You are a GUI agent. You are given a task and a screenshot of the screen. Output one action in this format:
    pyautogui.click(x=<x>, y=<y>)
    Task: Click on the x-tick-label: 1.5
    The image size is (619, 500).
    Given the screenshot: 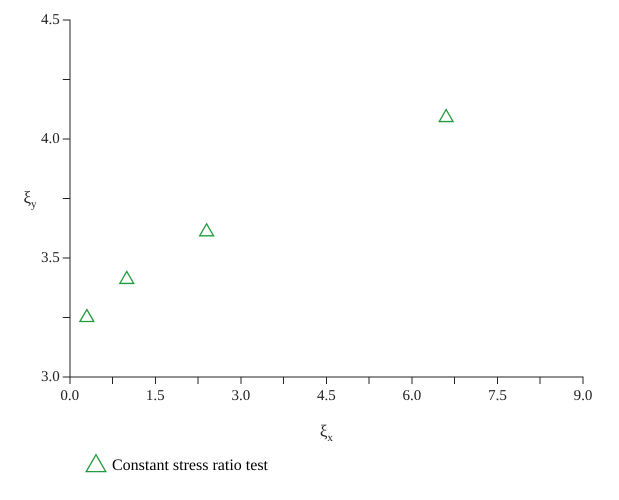 What is the action you would take?
    pyautogui.click(x=155, y=396)
    